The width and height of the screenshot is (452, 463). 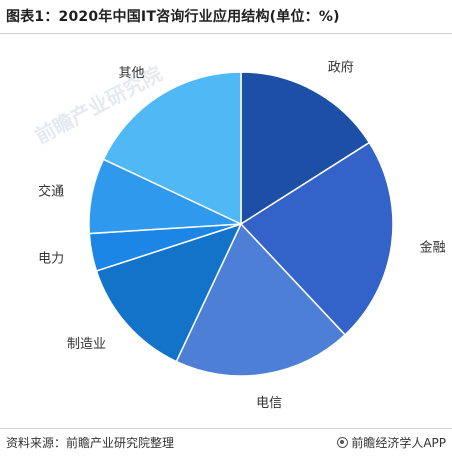 What do you see at coordinates (86, 344) in the screenshot?
I see `slice-label: 制造业` at bounding box center [86, 344].